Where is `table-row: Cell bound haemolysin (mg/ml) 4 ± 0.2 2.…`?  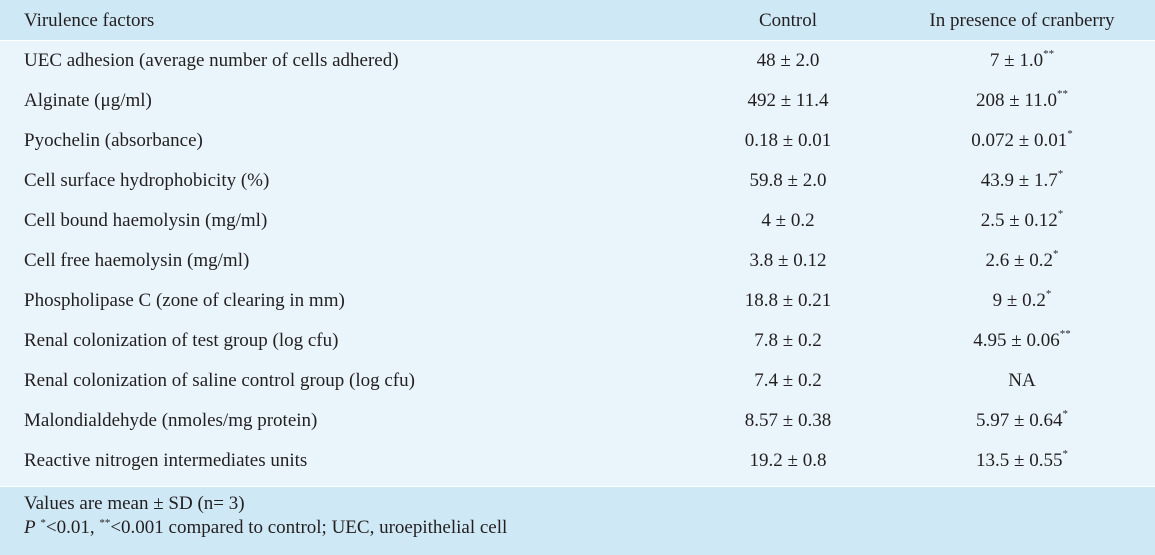 table-row: Cell bound haemolysin (mg/ml) 4 ± 0.2 2.… is located at coordinates (577, 221).